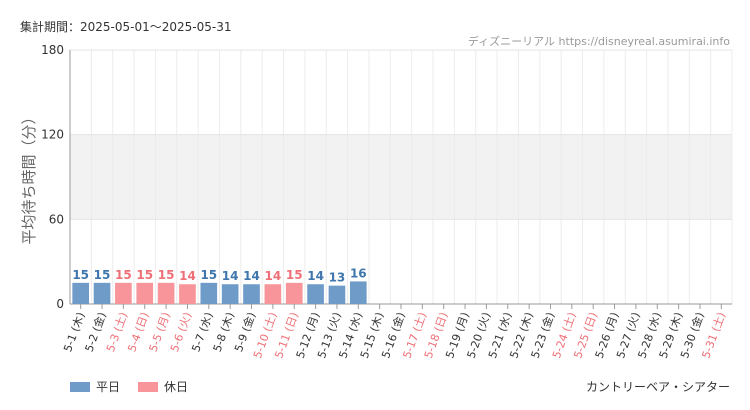 This screenshot has height=410, width=750. I want to click on legend-swatch-weekday, so click(80, 386).